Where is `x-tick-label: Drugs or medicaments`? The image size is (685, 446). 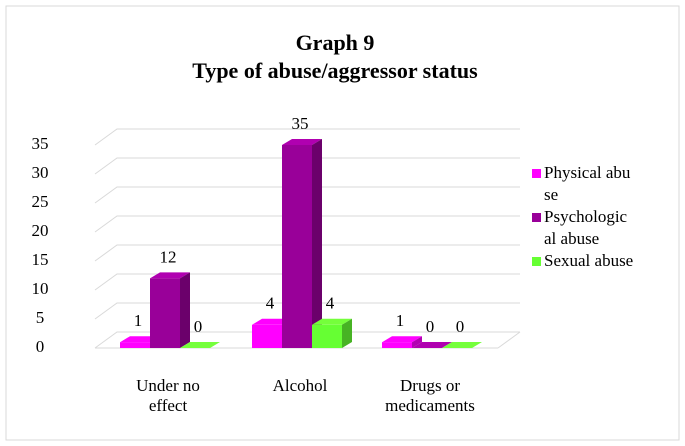
x-tick-label: Drugs or medicaments is located at coordinates (430, 395).